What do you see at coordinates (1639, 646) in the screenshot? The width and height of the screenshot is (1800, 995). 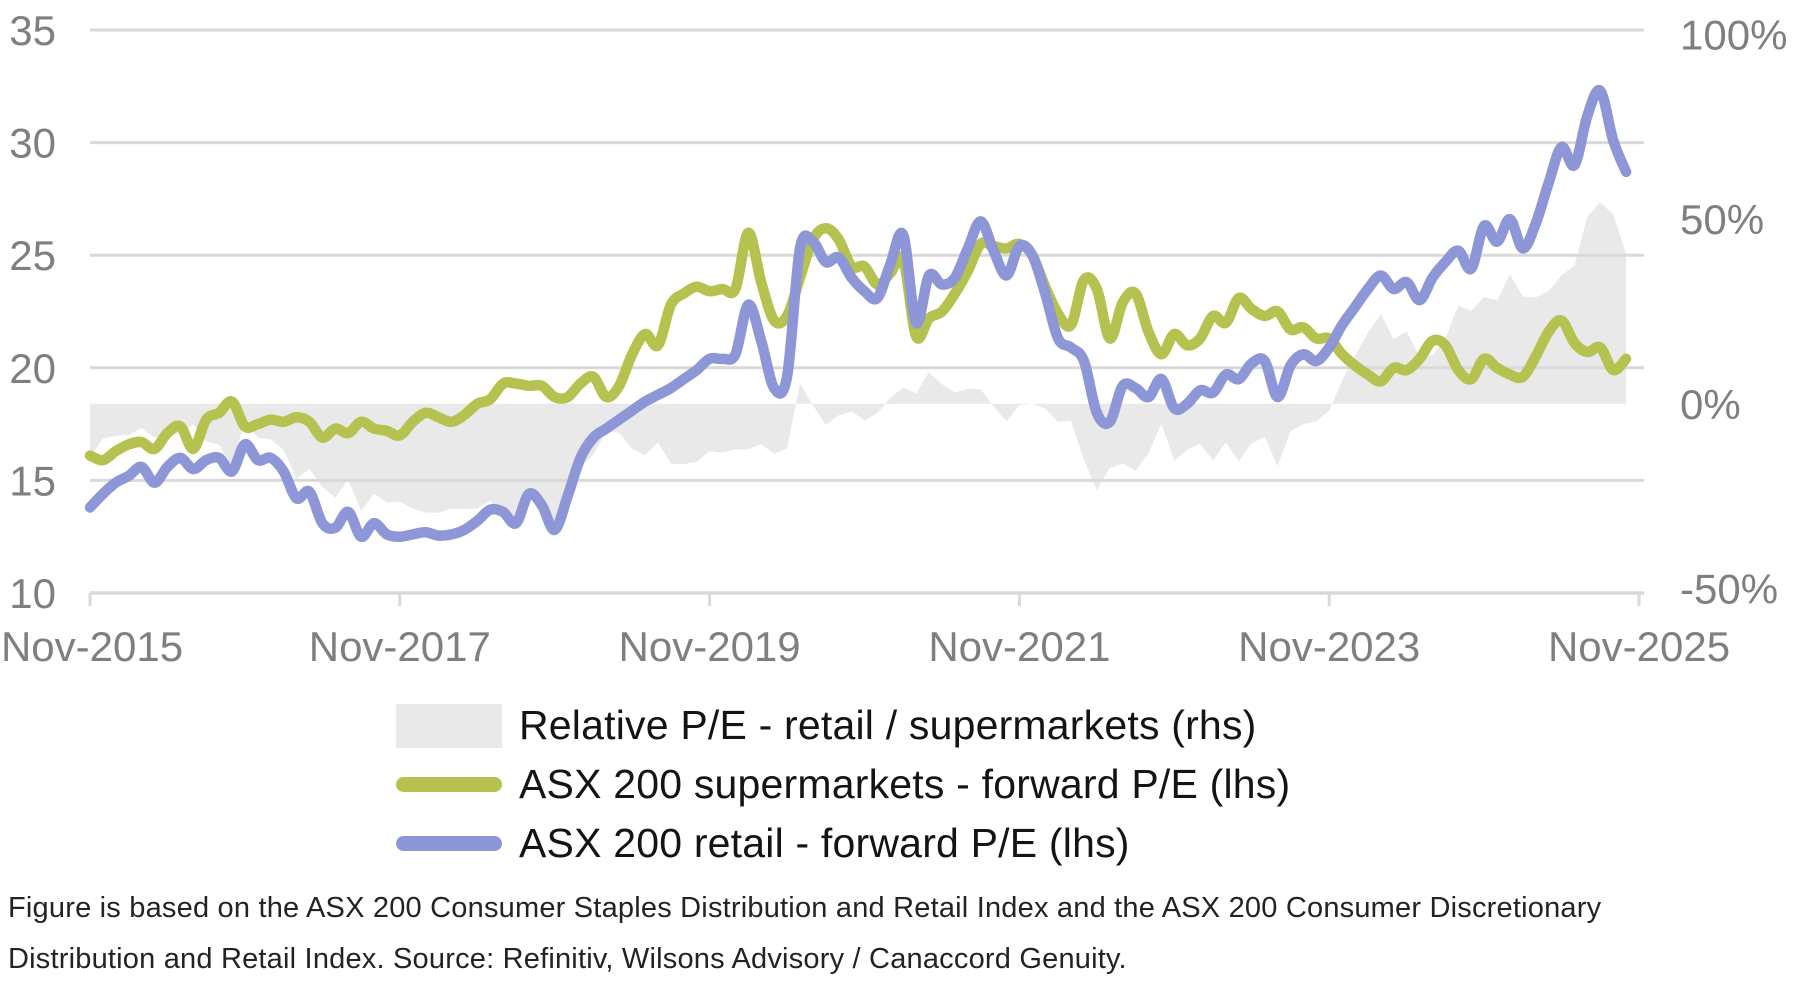 I see `x-axis-label-Nov-2025: Nov-2025` at bounding box center [1639, 646].